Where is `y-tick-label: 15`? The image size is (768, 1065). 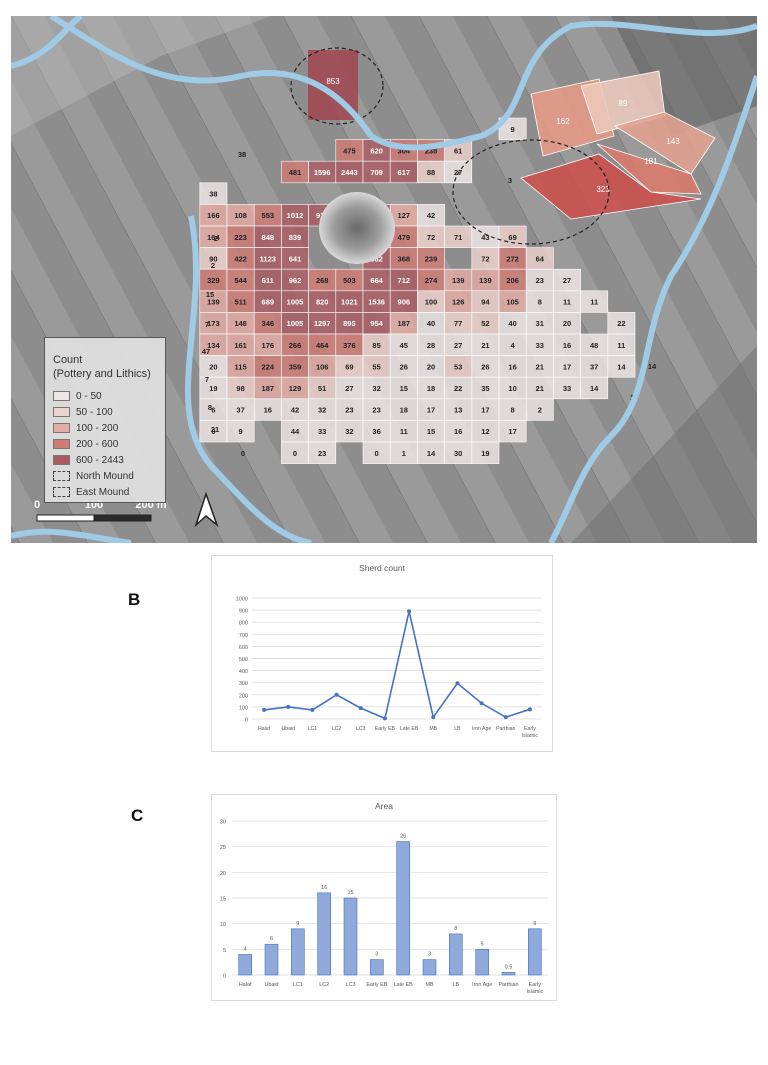
y-tick-label: 15 is located at coordinates (223, 900).